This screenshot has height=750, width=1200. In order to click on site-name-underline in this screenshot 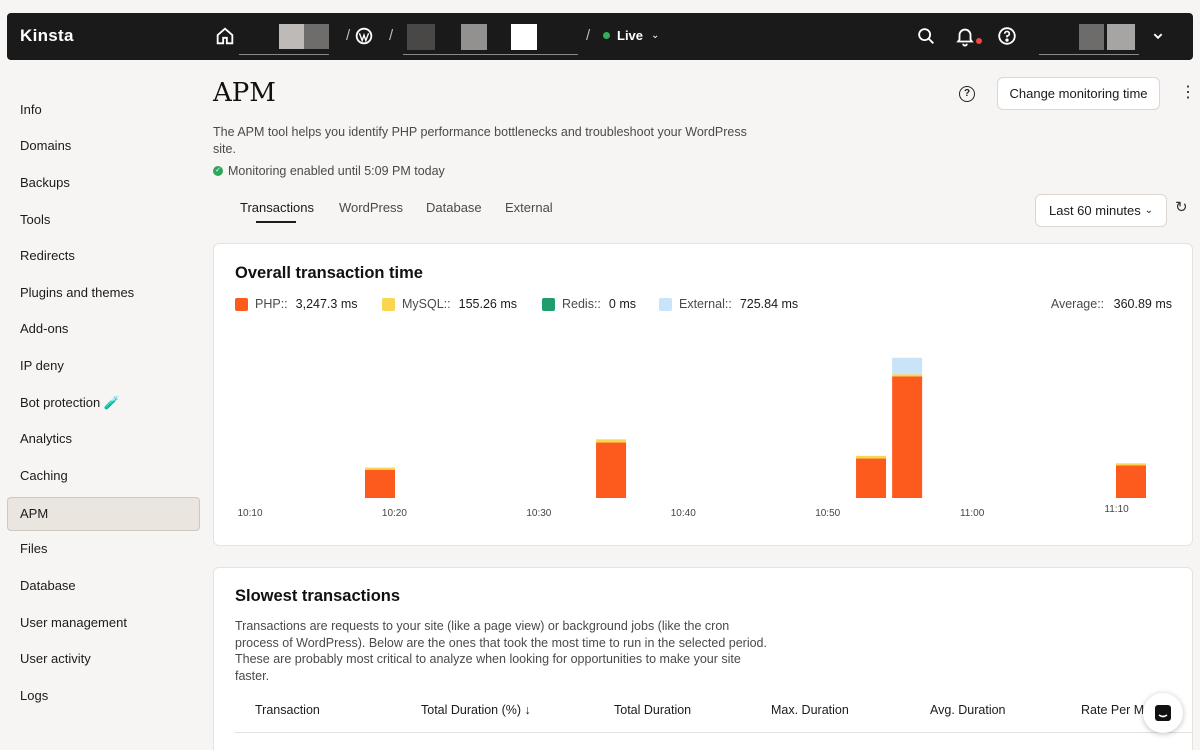, I will do `click(284, 54)`.